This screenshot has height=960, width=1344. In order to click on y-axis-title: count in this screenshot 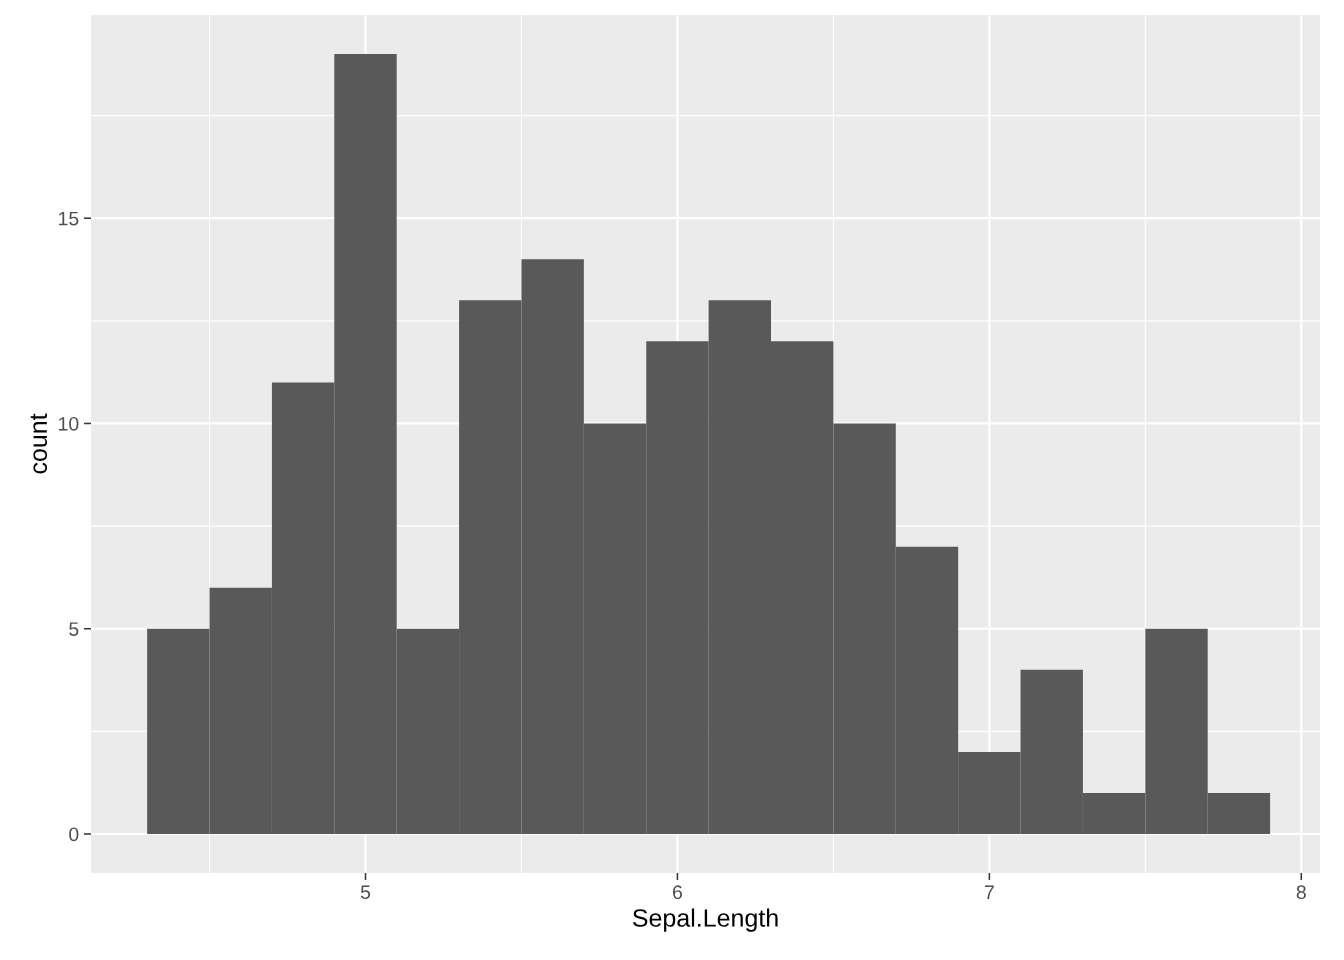, I will do `click(39, 443)`.